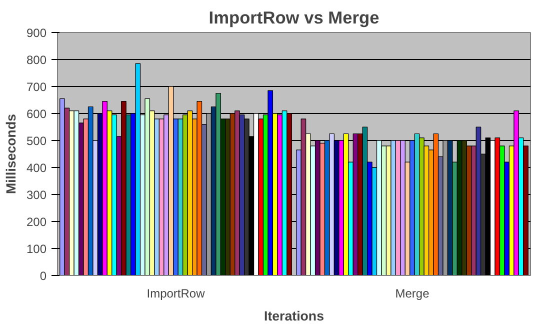  I want to click on y-tick-label: 300, so click(36, 195).